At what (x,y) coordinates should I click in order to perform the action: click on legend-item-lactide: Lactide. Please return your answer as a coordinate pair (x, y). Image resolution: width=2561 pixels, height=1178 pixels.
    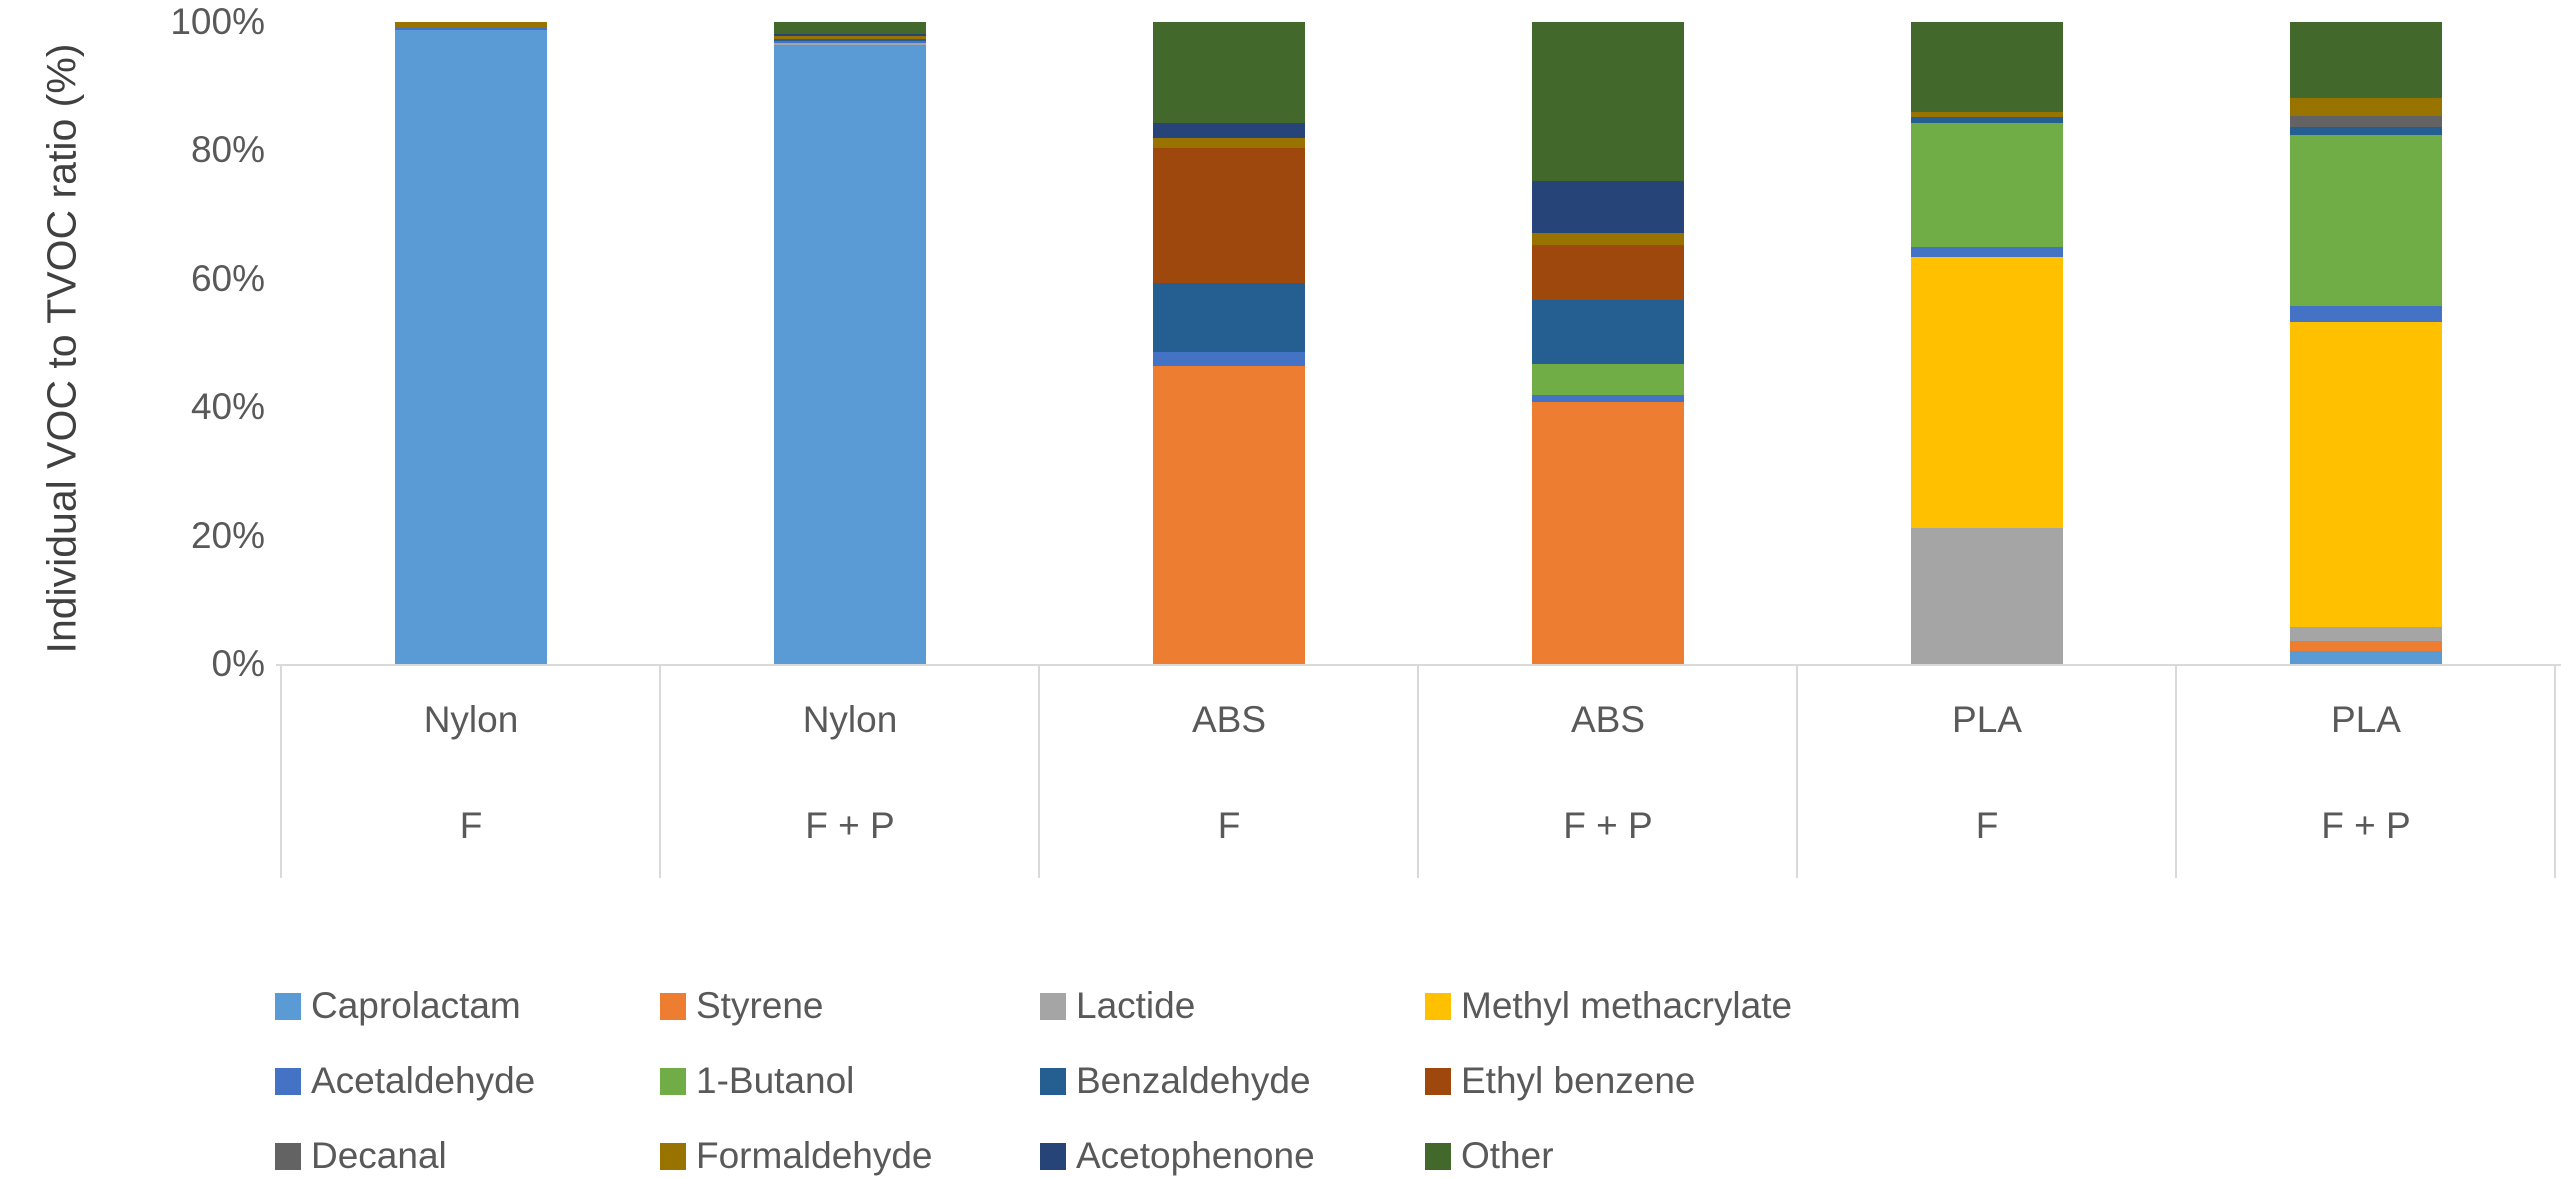
    Looking at the image, I should click on (1117, 1006).